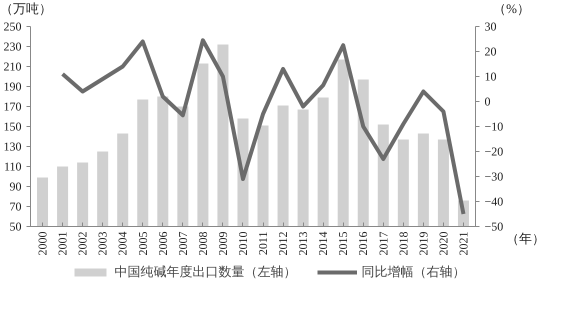 Image resolution: width=569 pixels, height=334 pixels. What do you see at coordinates (83, 244) in the screenshot?
I see `x-tick-label: 2002` at bounding box center [83, 244].